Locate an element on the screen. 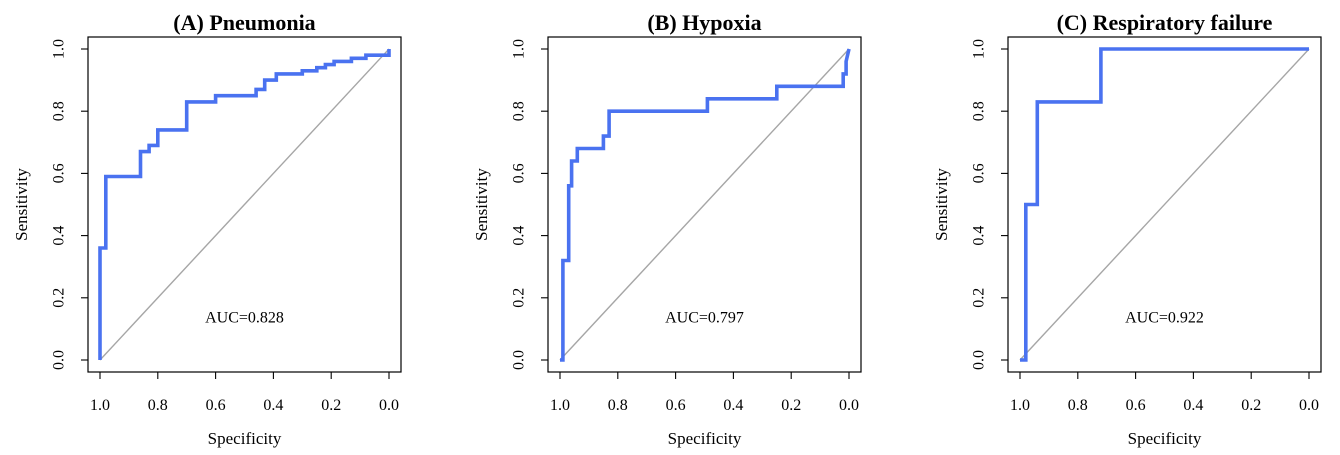 This screenshot has width=1340, height=455. chart-title: (C) Respiratory failure is located at coordinates (1165, 22).